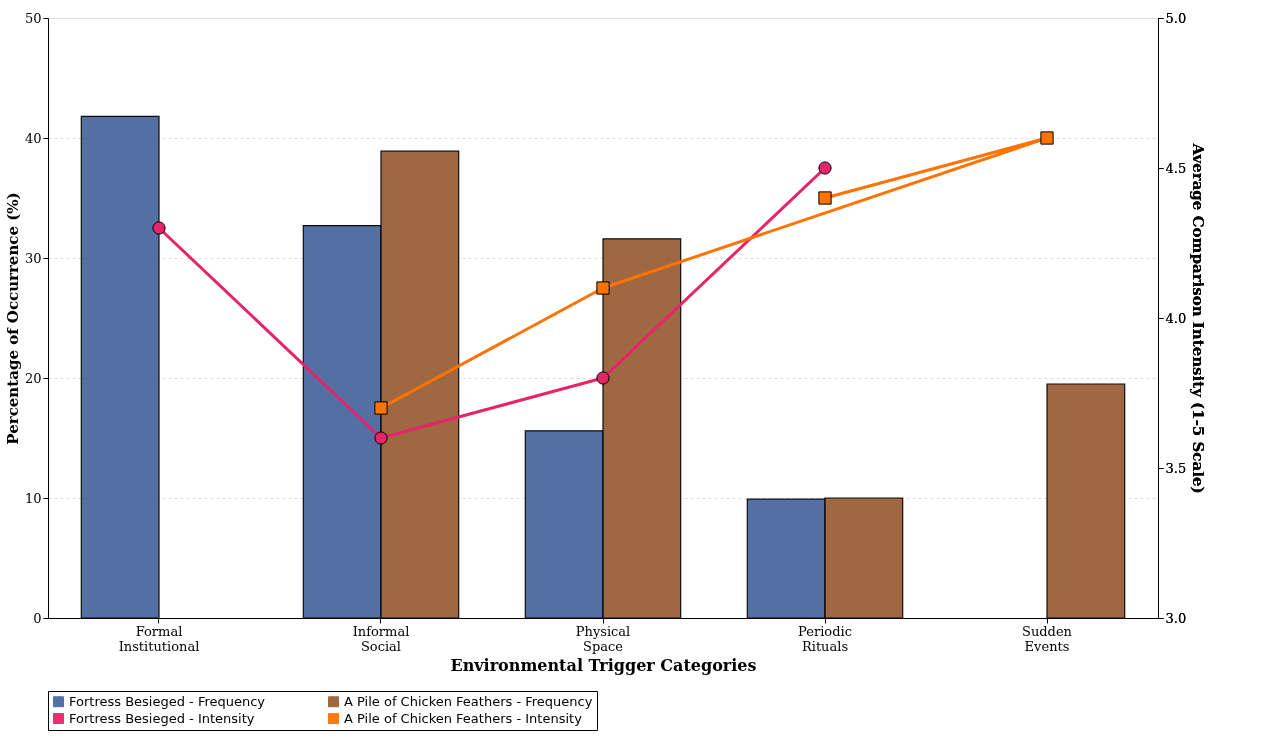  What do you see at coordinates (33, 18) in the screenshot?
I see `y-tick-label: 50` at bounding box center [33, 18].